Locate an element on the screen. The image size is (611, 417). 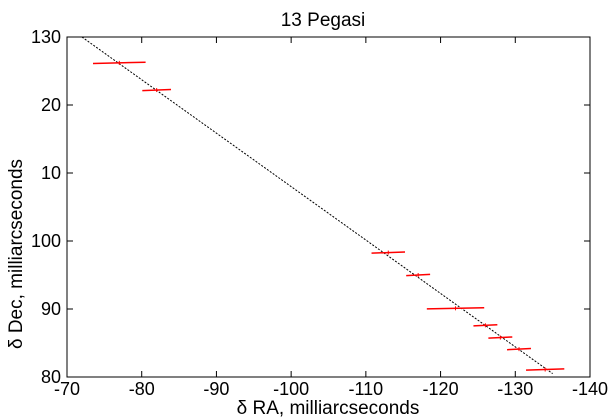
x-tick-label: -110 is located at coordinates (366, 389).